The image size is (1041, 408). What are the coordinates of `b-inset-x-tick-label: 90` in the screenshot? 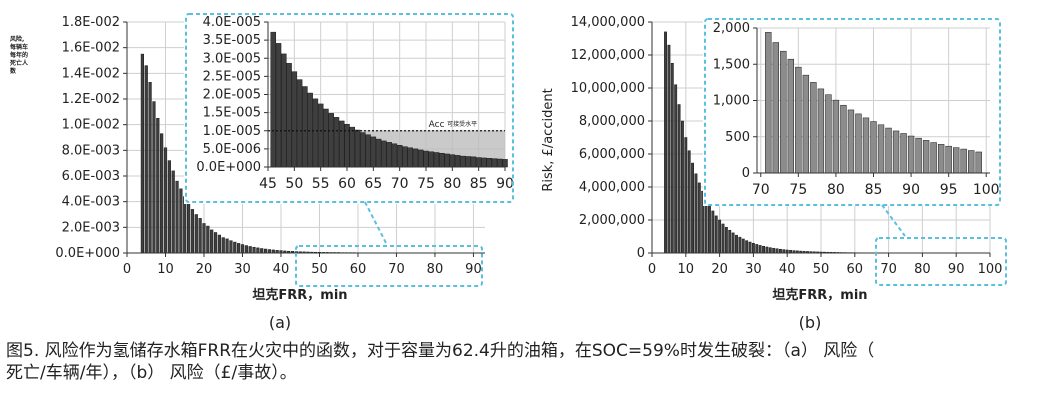 It's located at (911, 190).